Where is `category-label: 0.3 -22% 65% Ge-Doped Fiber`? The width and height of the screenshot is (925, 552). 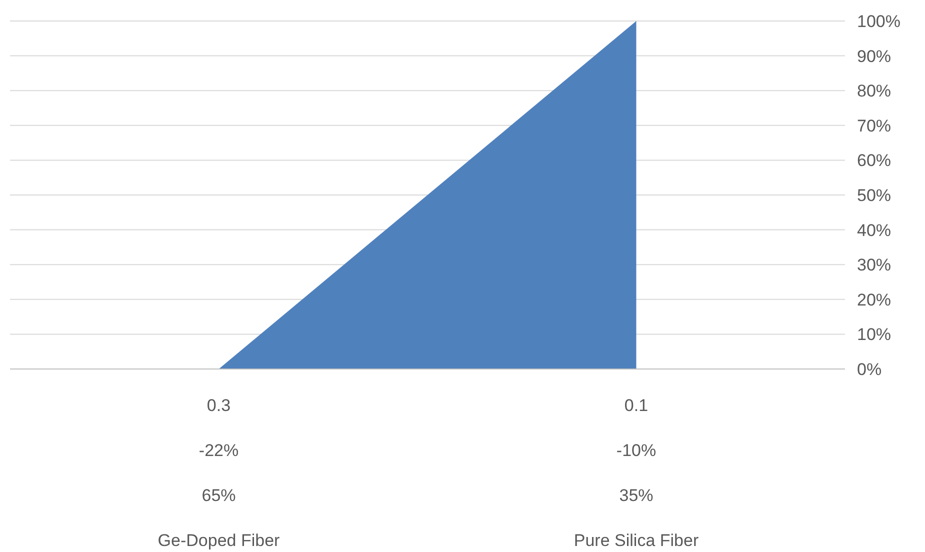 category-label: 0.3 -22% 65% Ge-Doped Fiber is located at coordinates (219, 473).